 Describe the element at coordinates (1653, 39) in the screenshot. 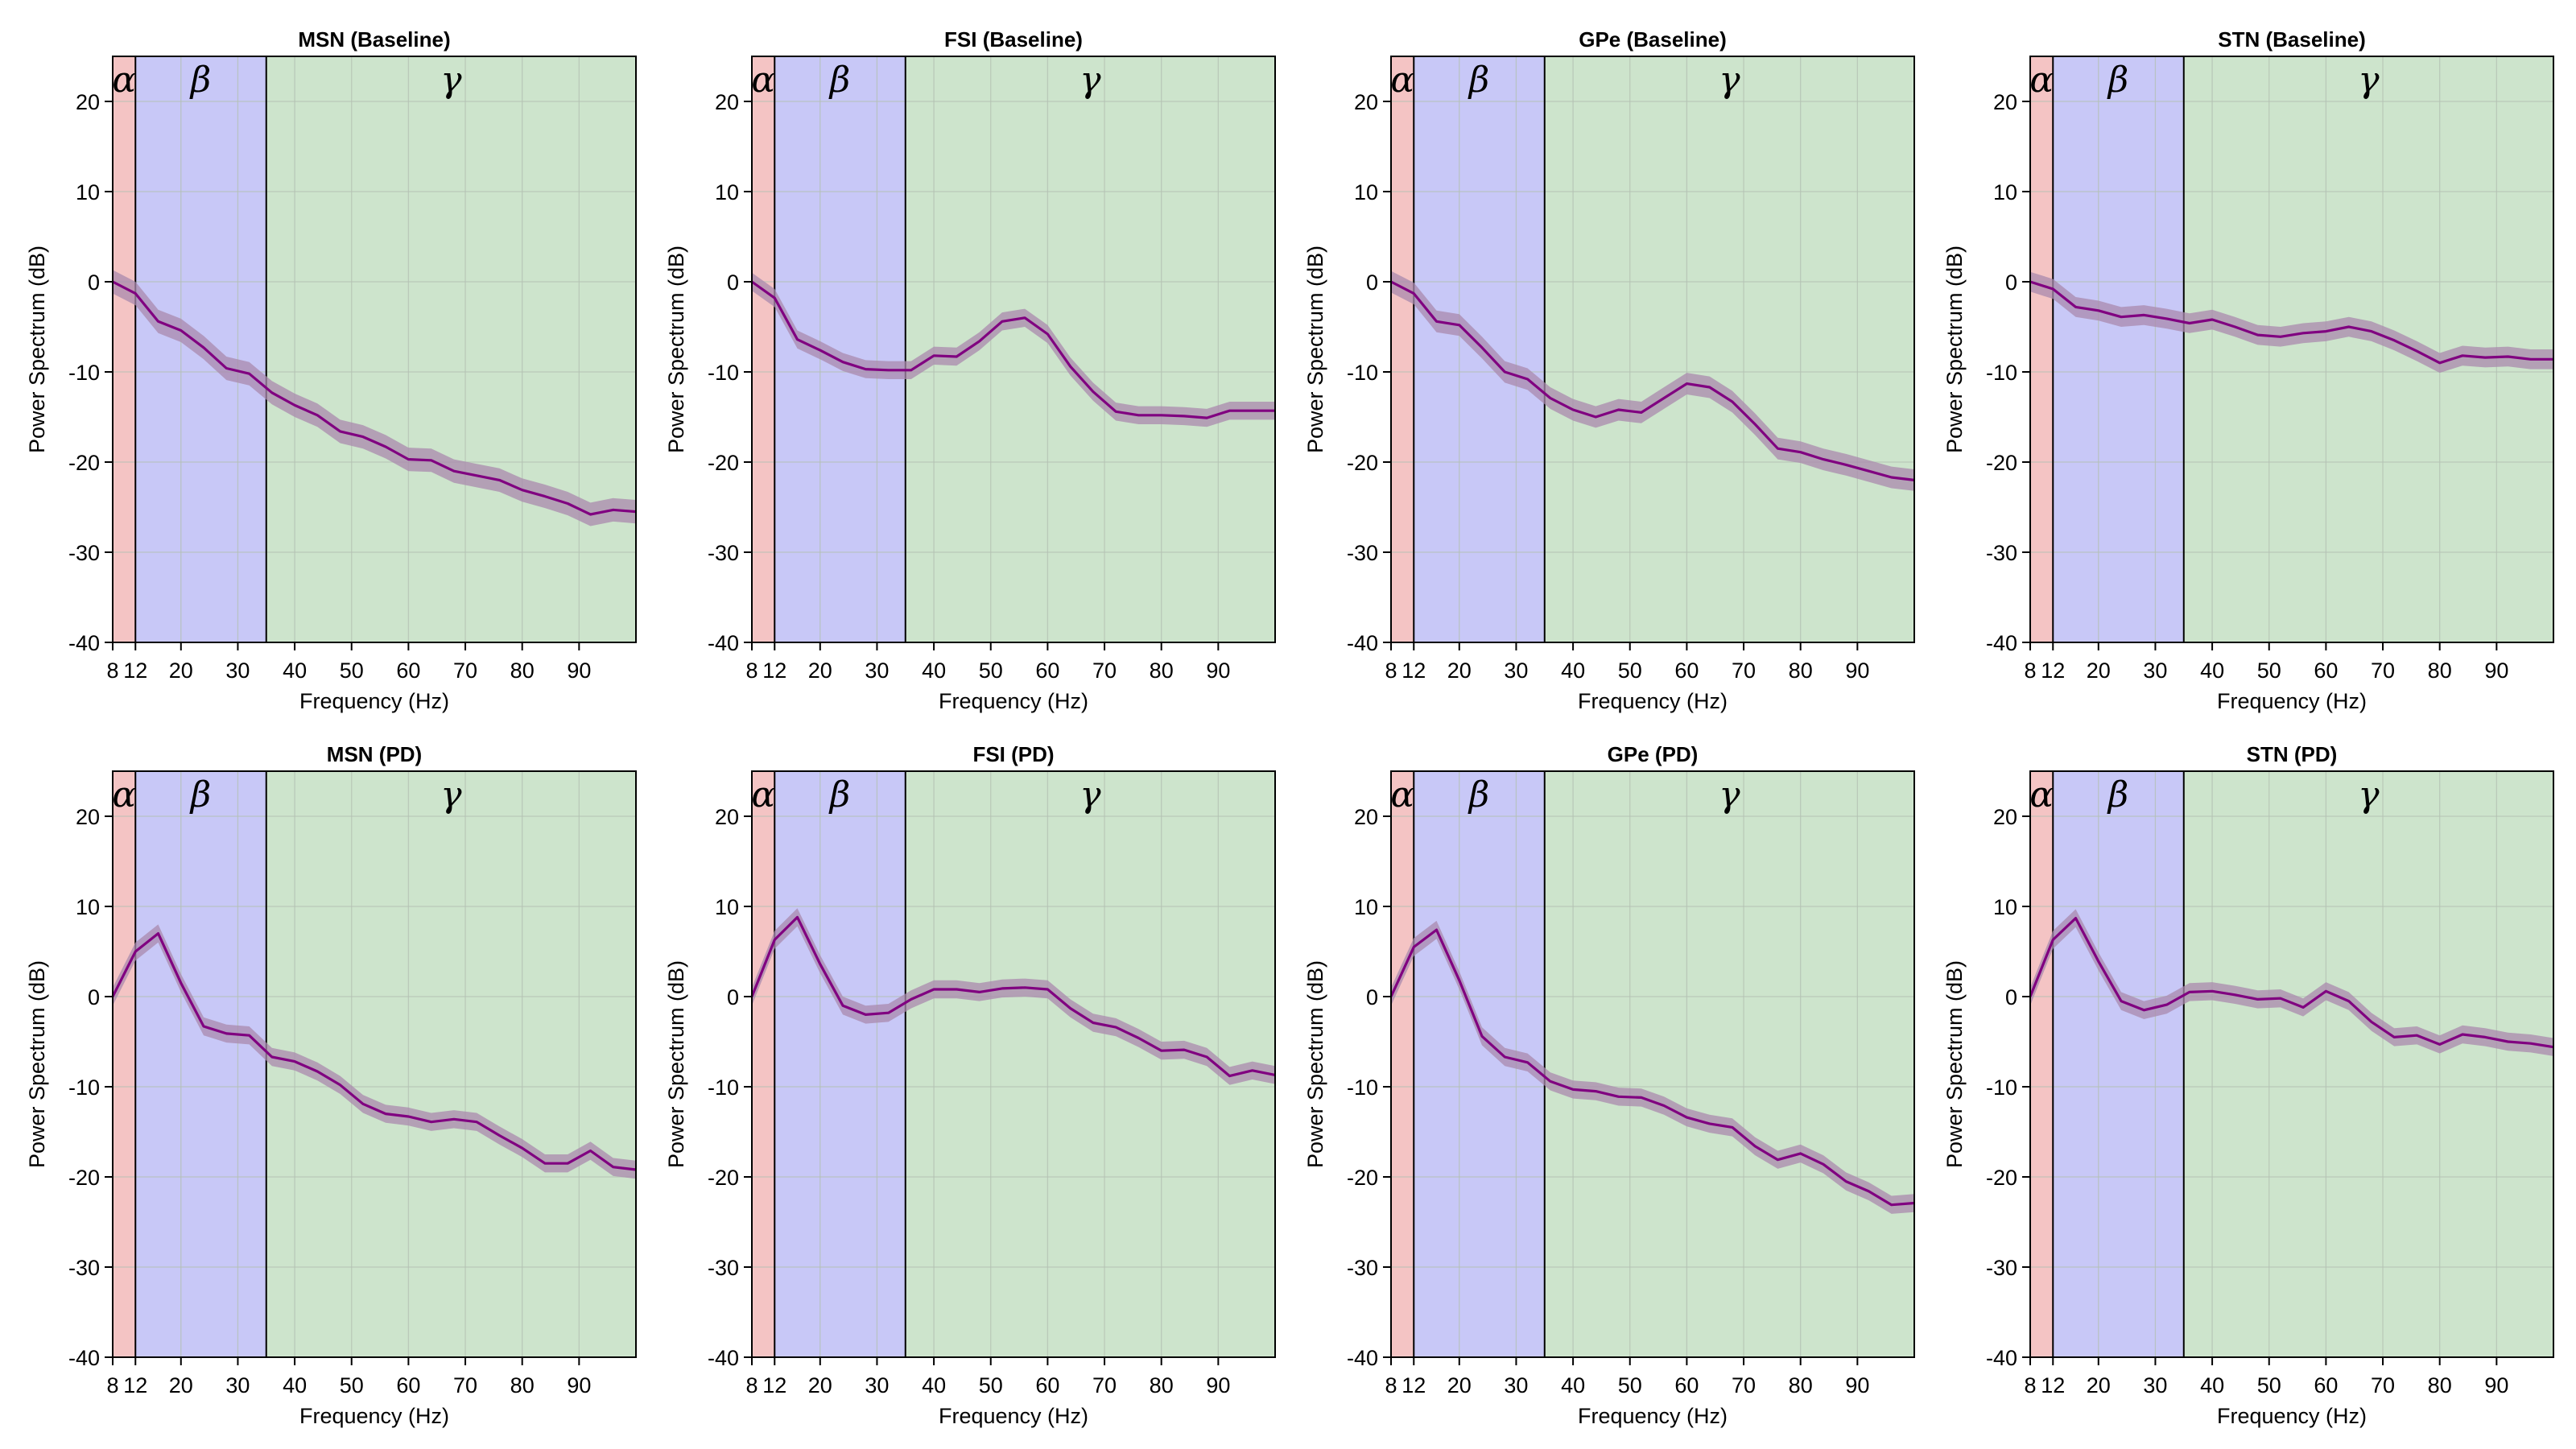

I see `panel-title: GPe (Baseline)` at that location.